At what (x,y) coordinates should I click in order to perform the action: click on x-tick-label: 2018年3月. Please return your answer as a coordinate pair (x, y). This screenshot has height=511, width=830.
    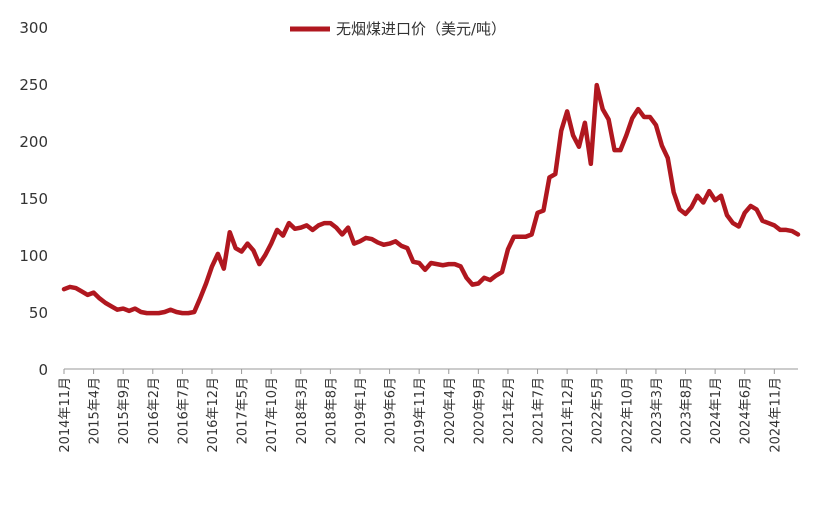
    Looking at the image, I should click on (302, 410).